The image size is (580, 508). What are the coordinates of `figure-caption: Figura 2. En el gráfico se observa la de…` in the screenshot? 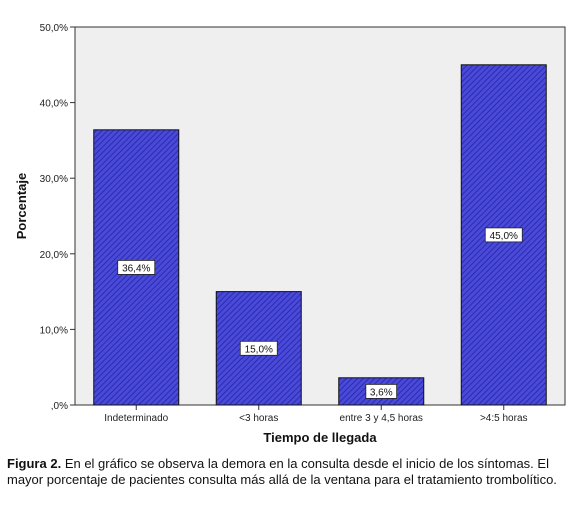 It's located at (291, 472).